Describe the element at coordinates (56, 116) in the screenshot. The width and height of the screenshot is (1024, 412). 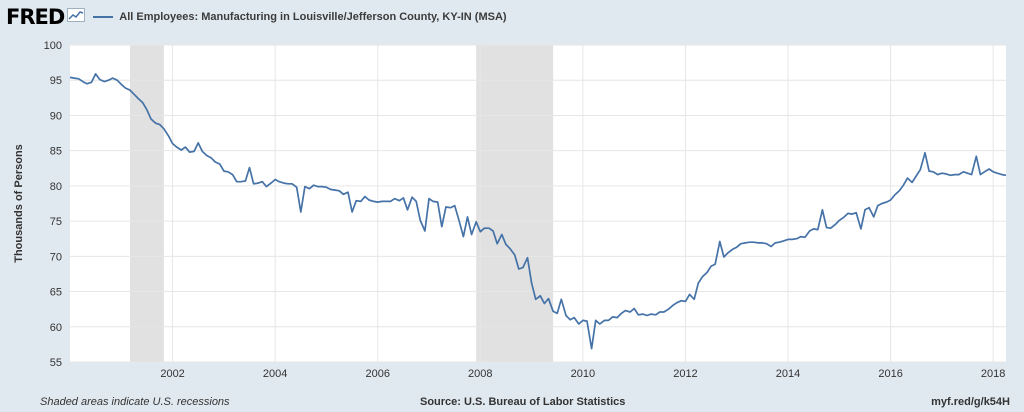
I see `y-tick-label: 90` at that location.